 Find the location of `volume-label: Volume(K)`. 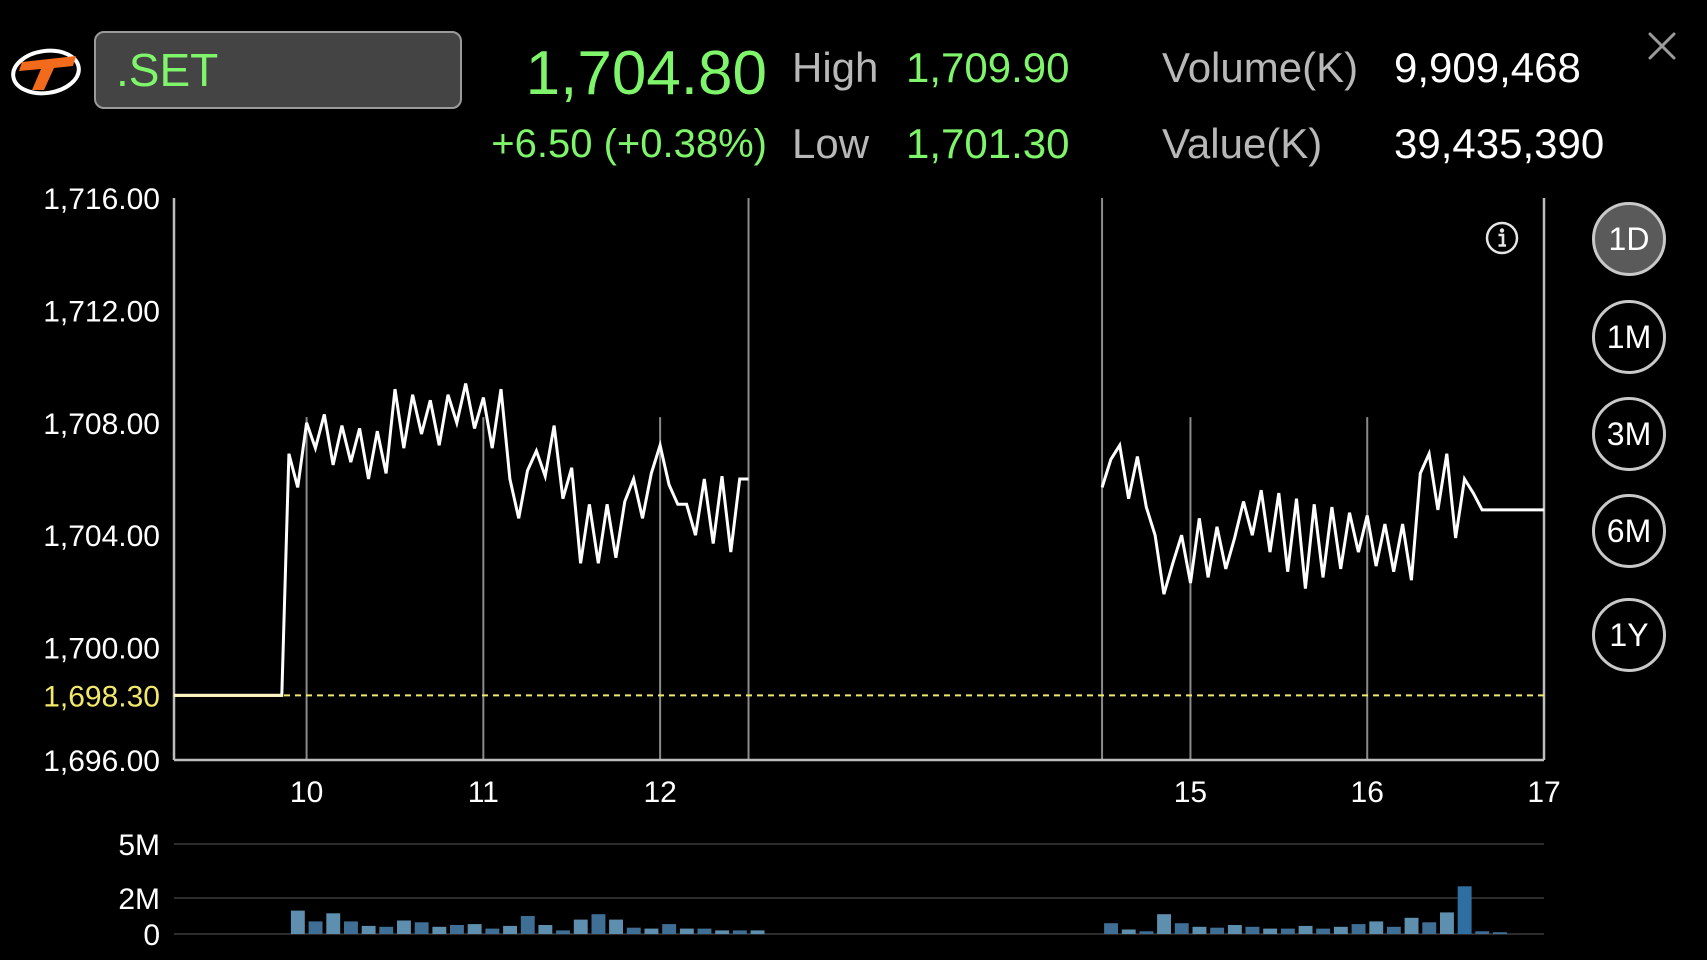

volume-label: Volume(K) is located at coordinates (1260, 67).